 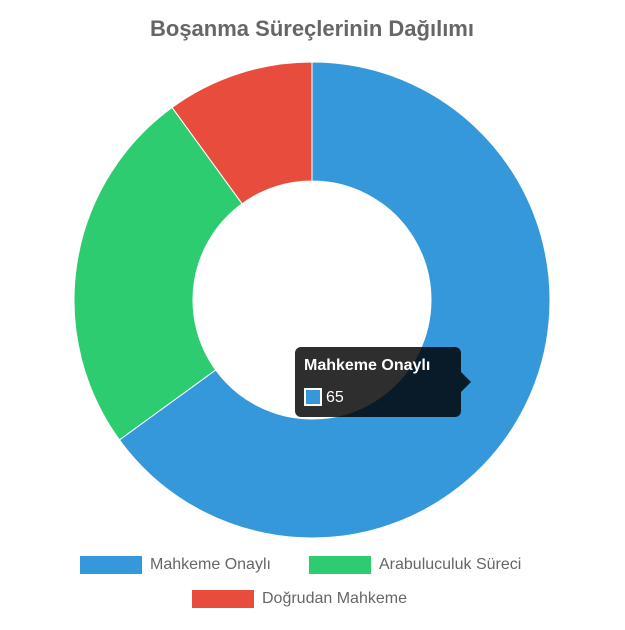 I want to click on legend-label: Mahkeme Onaylı, so click(x=210, y=564).